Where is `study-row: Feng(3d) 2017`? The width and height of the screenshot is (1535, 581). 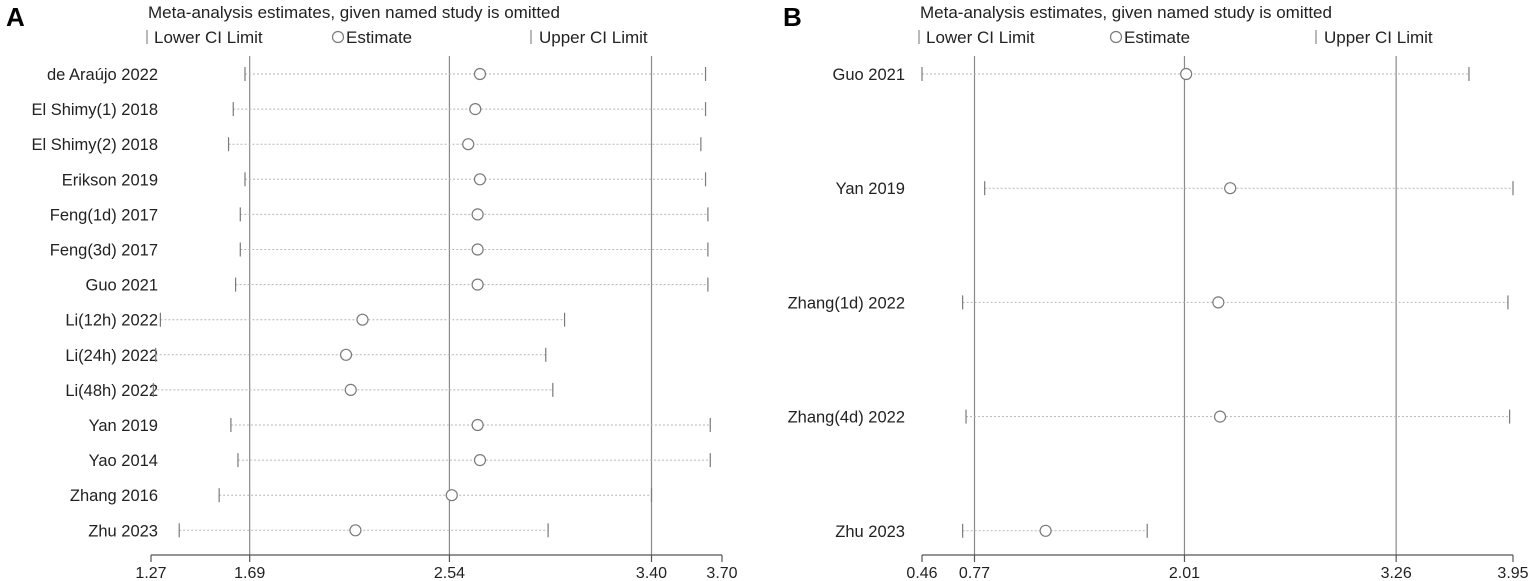 study-row: Feng(3d) 2017 is located at coordinates (379, 251).